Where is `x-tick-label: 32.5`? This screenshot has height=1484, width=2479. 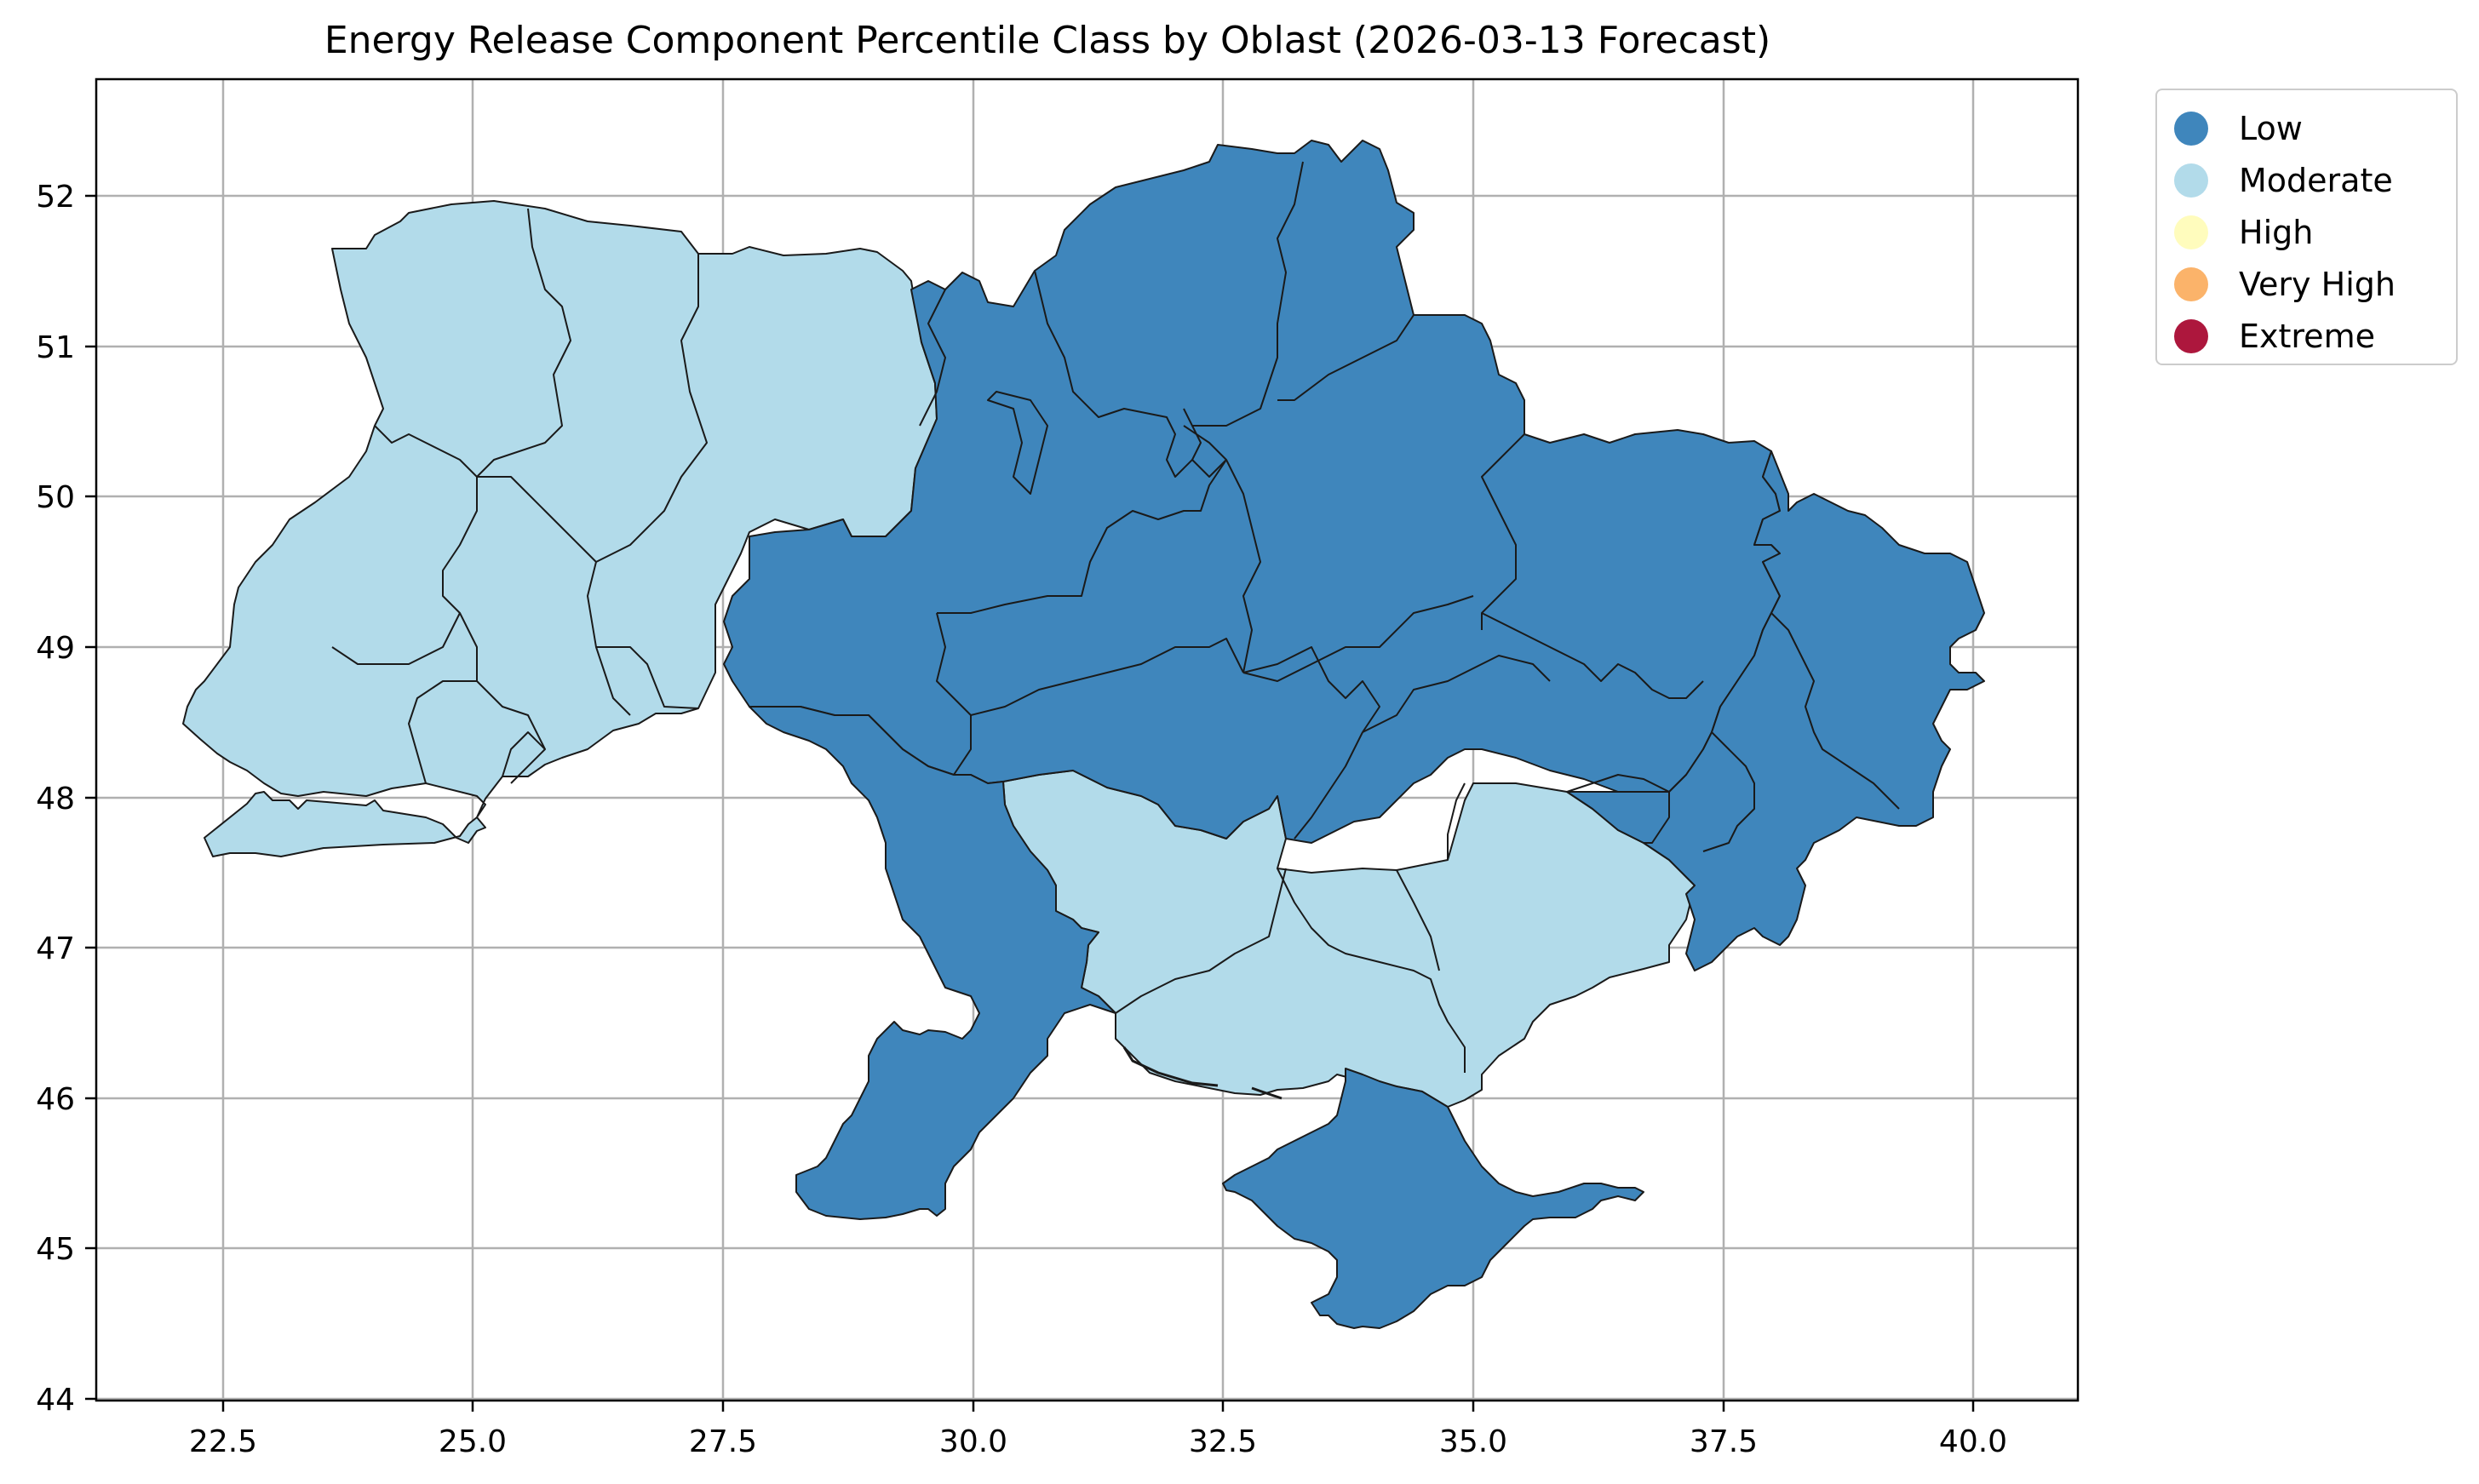 x-tick-label: 32.5 is located at coordinates (1223, 1441).